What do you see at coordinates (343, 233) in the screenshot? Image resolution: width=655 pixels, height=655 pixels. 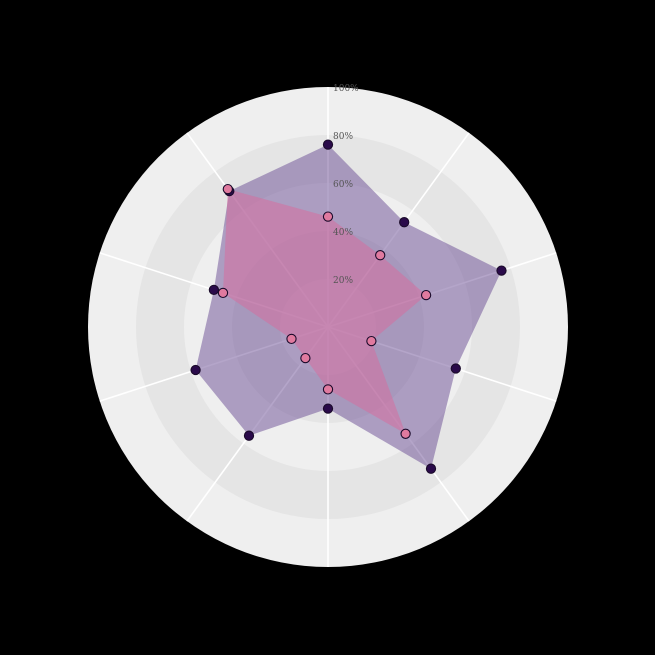 I see `tick-label-40: 40%` at bounding box center [343, 233].